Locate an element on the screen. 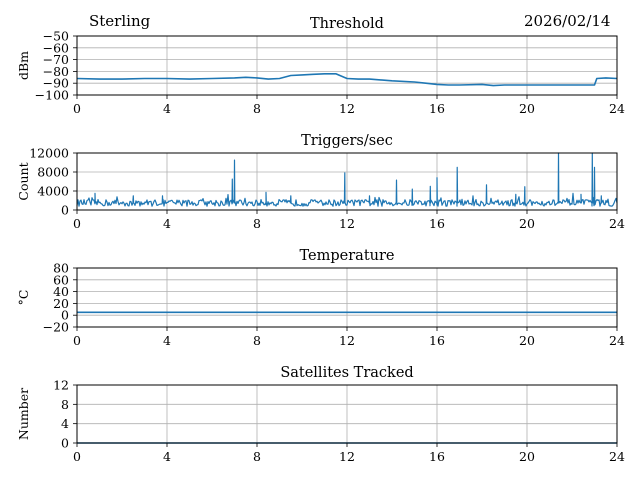 The width and height of the screenshot is (640, 484). plot3-ytick-label: 0 is located at coordinates (65, 315).